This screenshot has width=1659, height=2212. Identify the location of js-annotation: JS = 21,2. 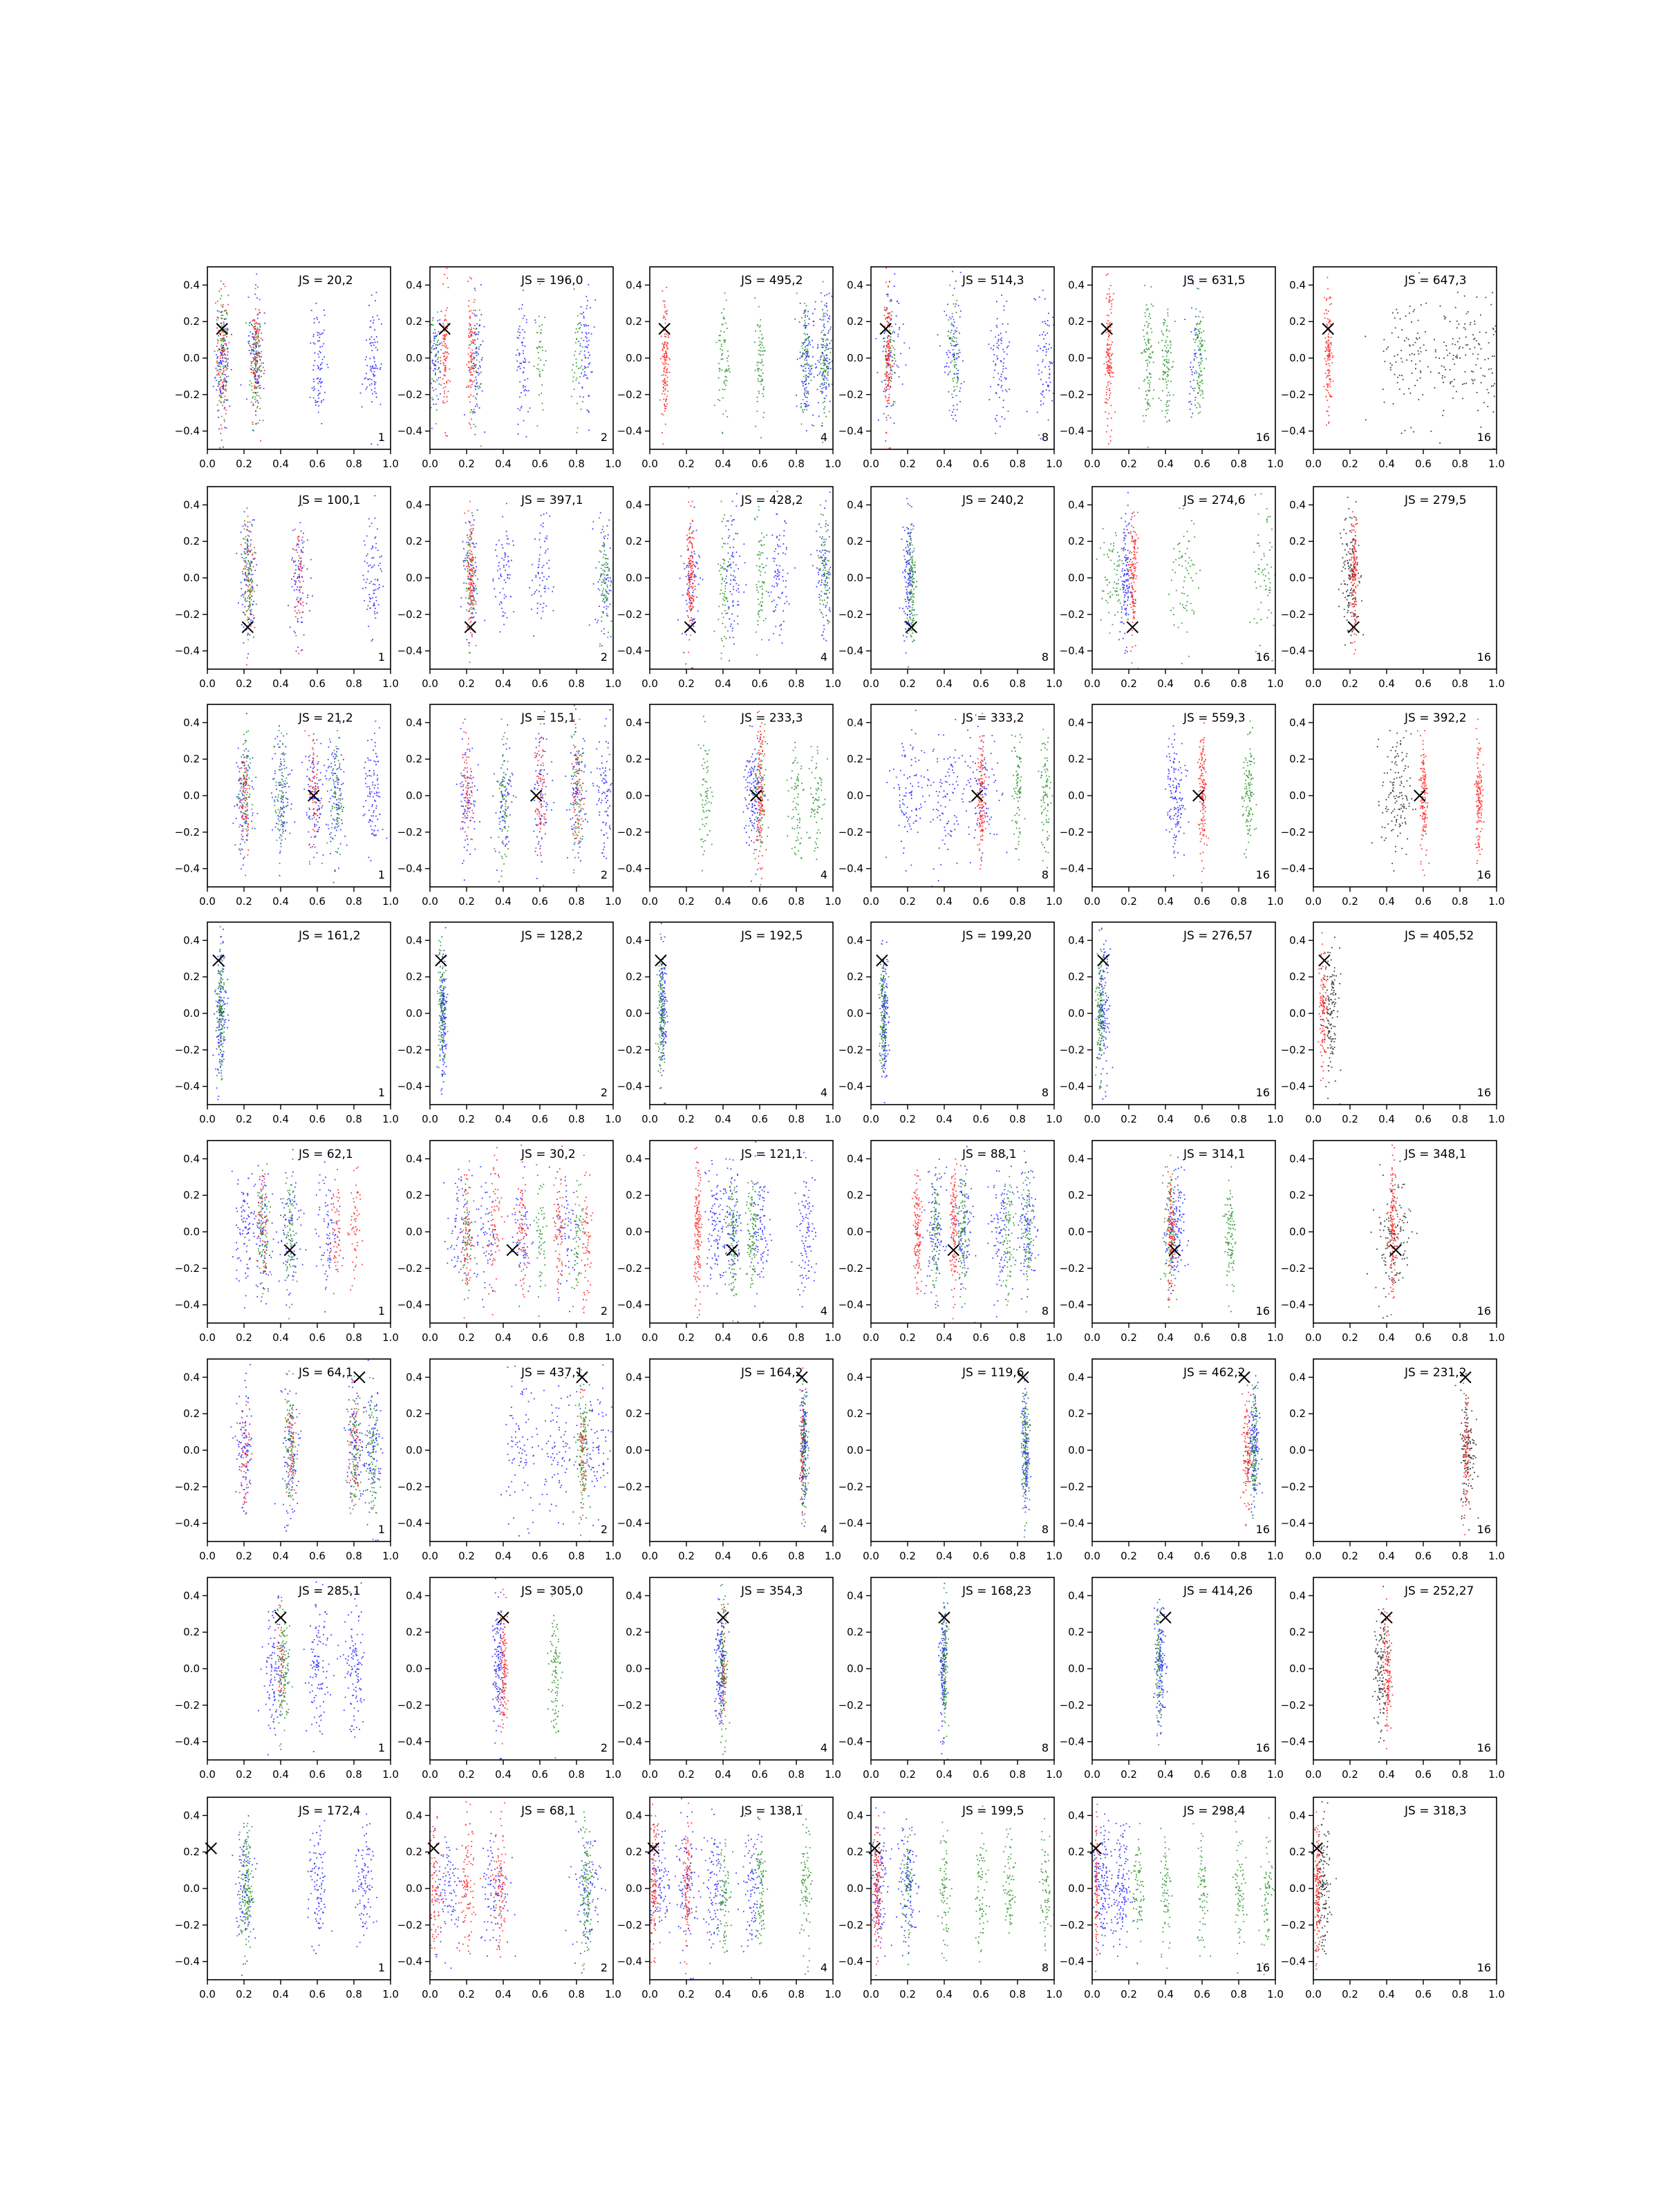
(325, 718).